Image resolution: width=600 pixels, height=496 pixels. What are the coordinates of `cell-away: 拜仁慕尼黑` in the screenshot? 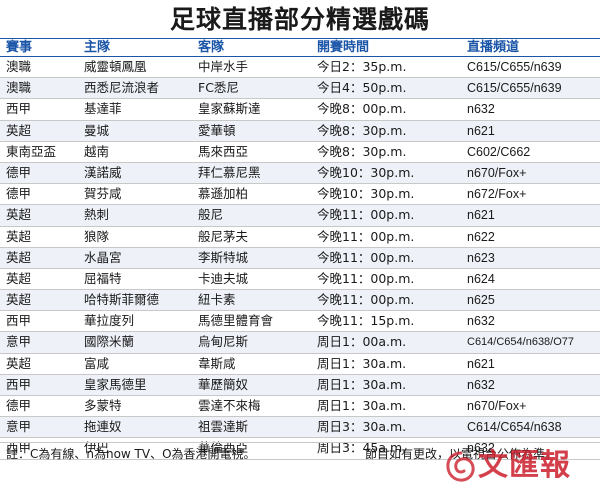 It's located at (229, 172).